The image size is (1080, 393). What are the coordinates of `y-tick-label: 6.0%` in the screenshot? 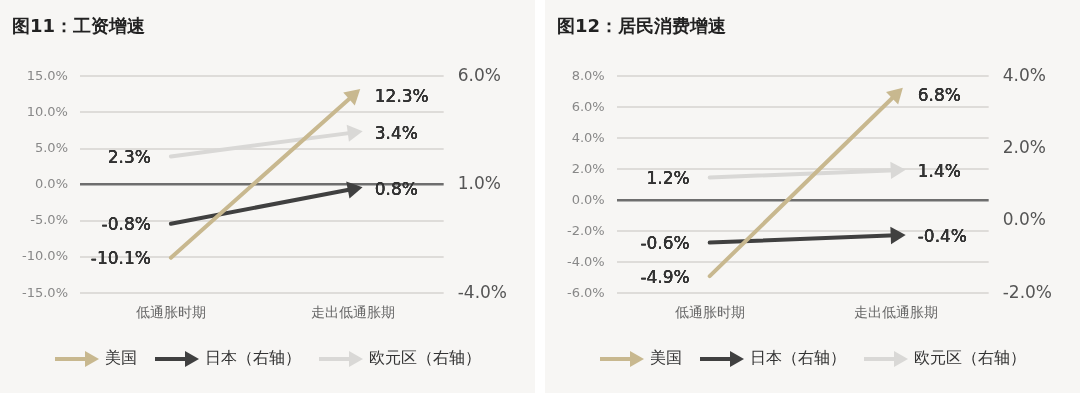 It's located at (588, 106).